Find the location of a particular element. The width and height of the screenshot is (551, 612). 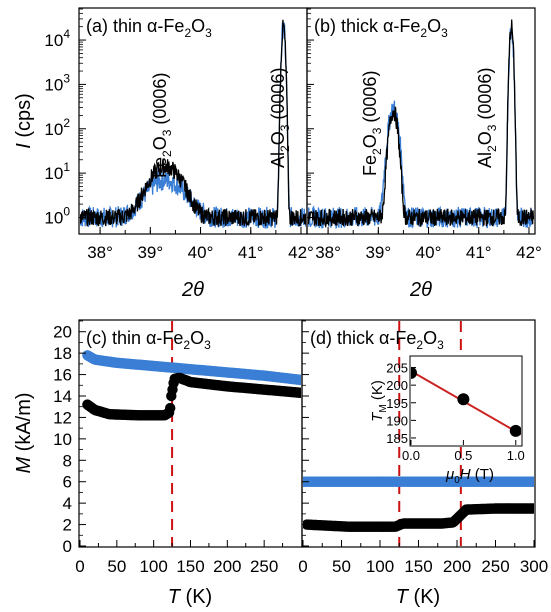

inset-y-tick-label: 195 is located at coordinates (397, 403).